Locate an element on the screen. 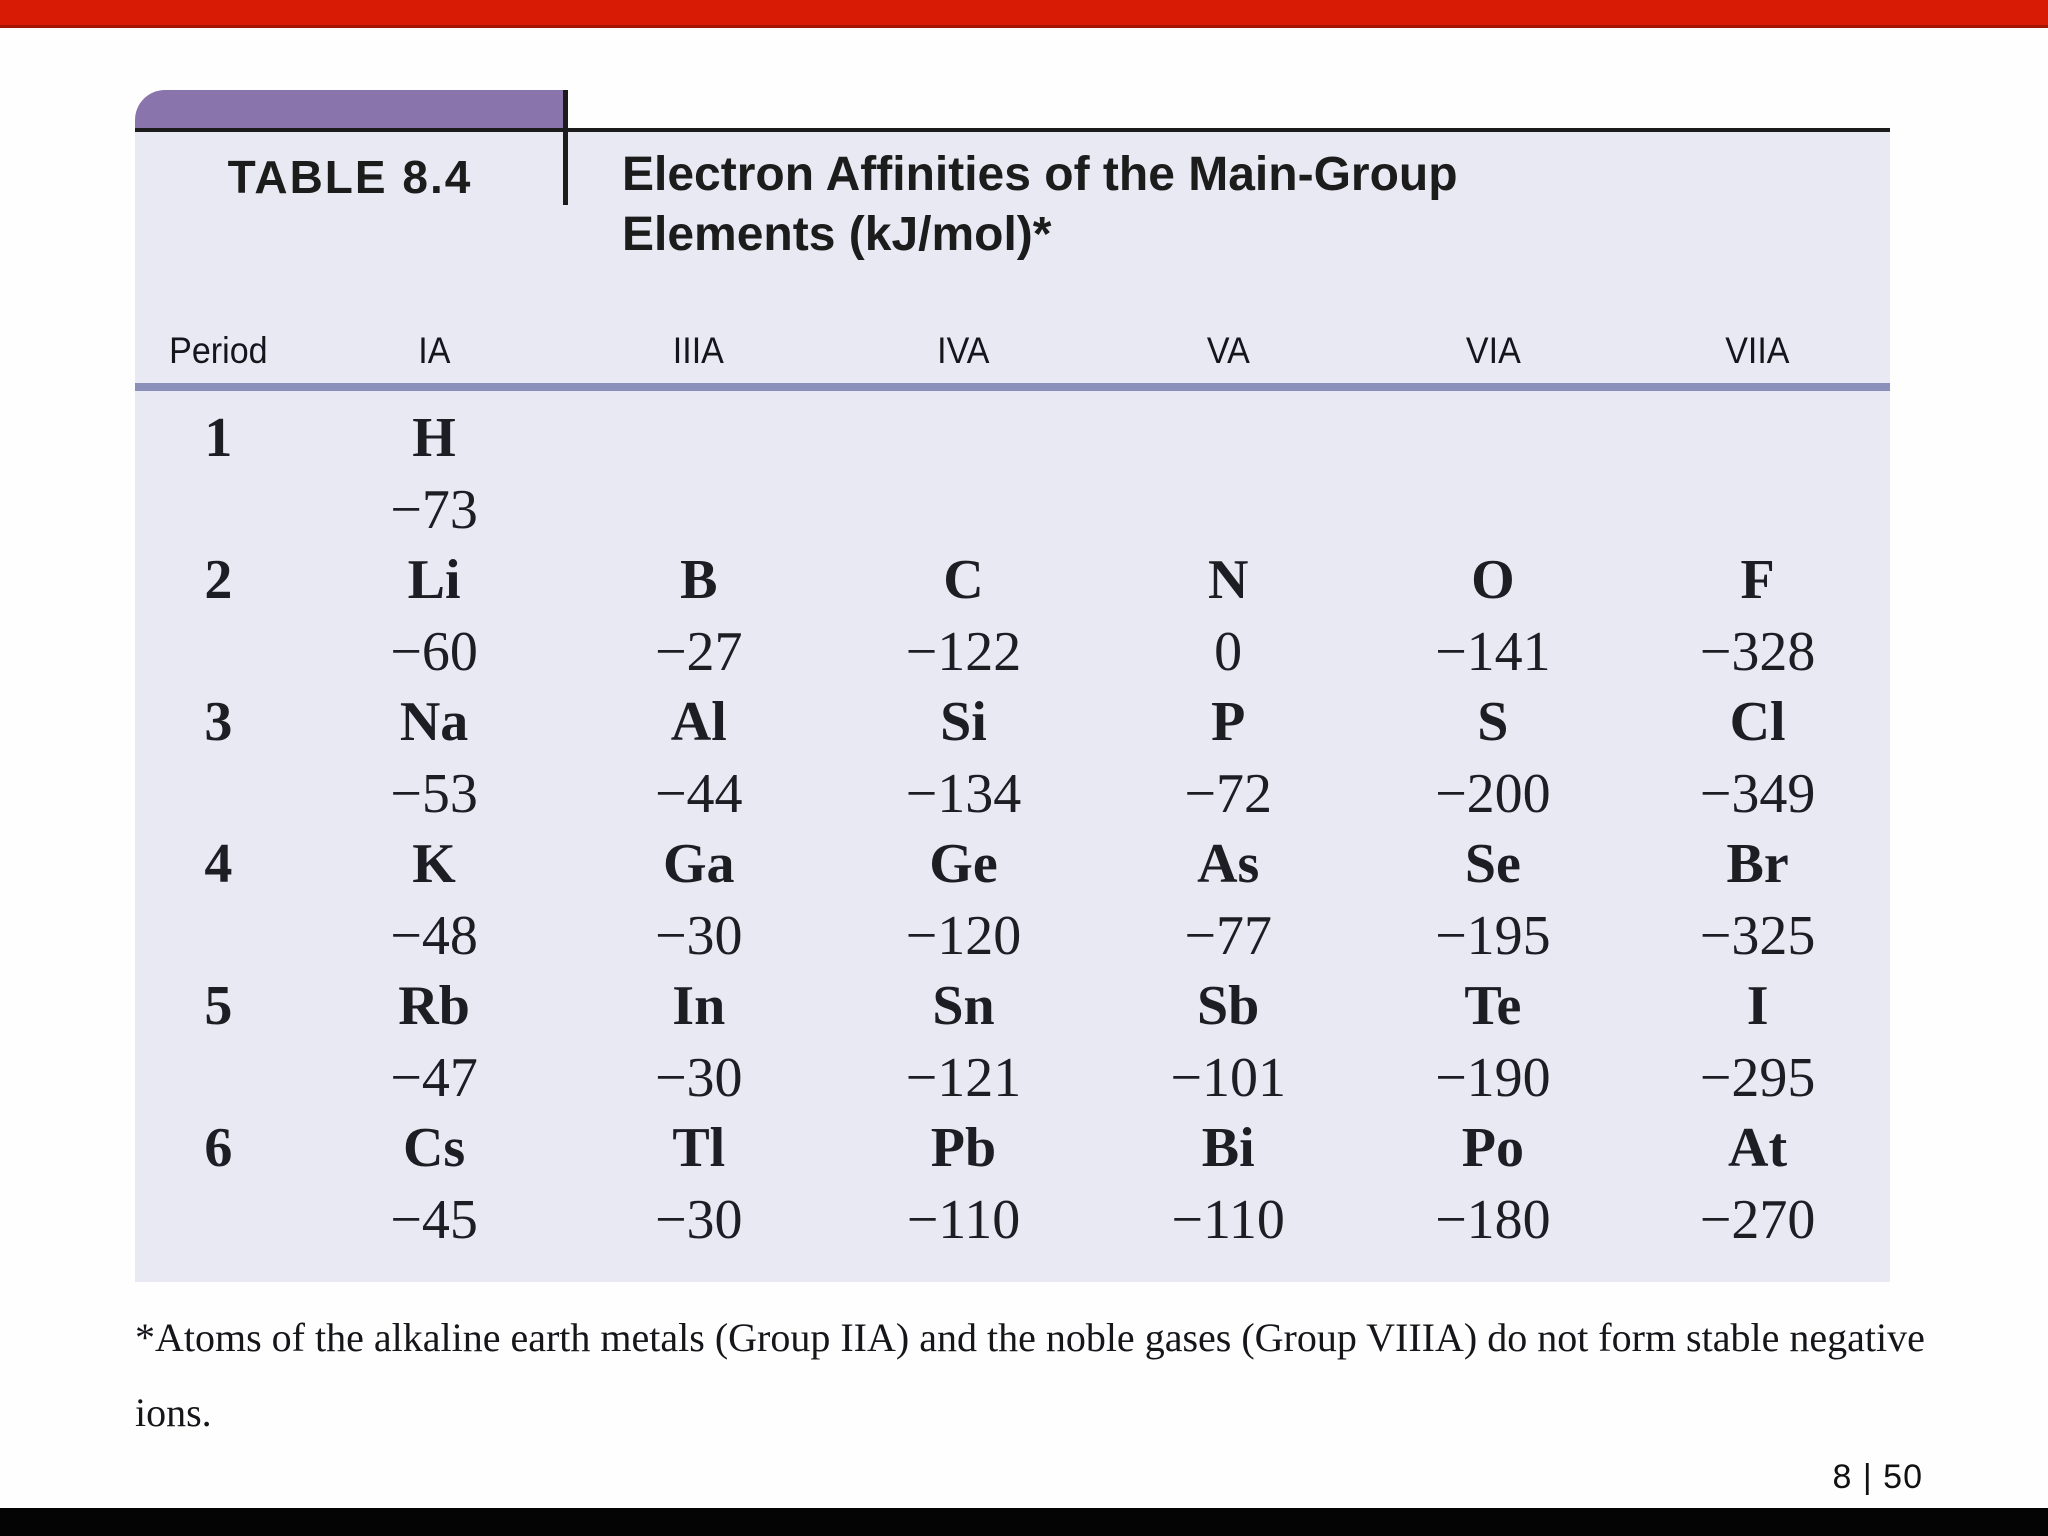 This screenshot has width=2048, height=1536. element-cell-h: H −73 is located at coordinates (434, 474).